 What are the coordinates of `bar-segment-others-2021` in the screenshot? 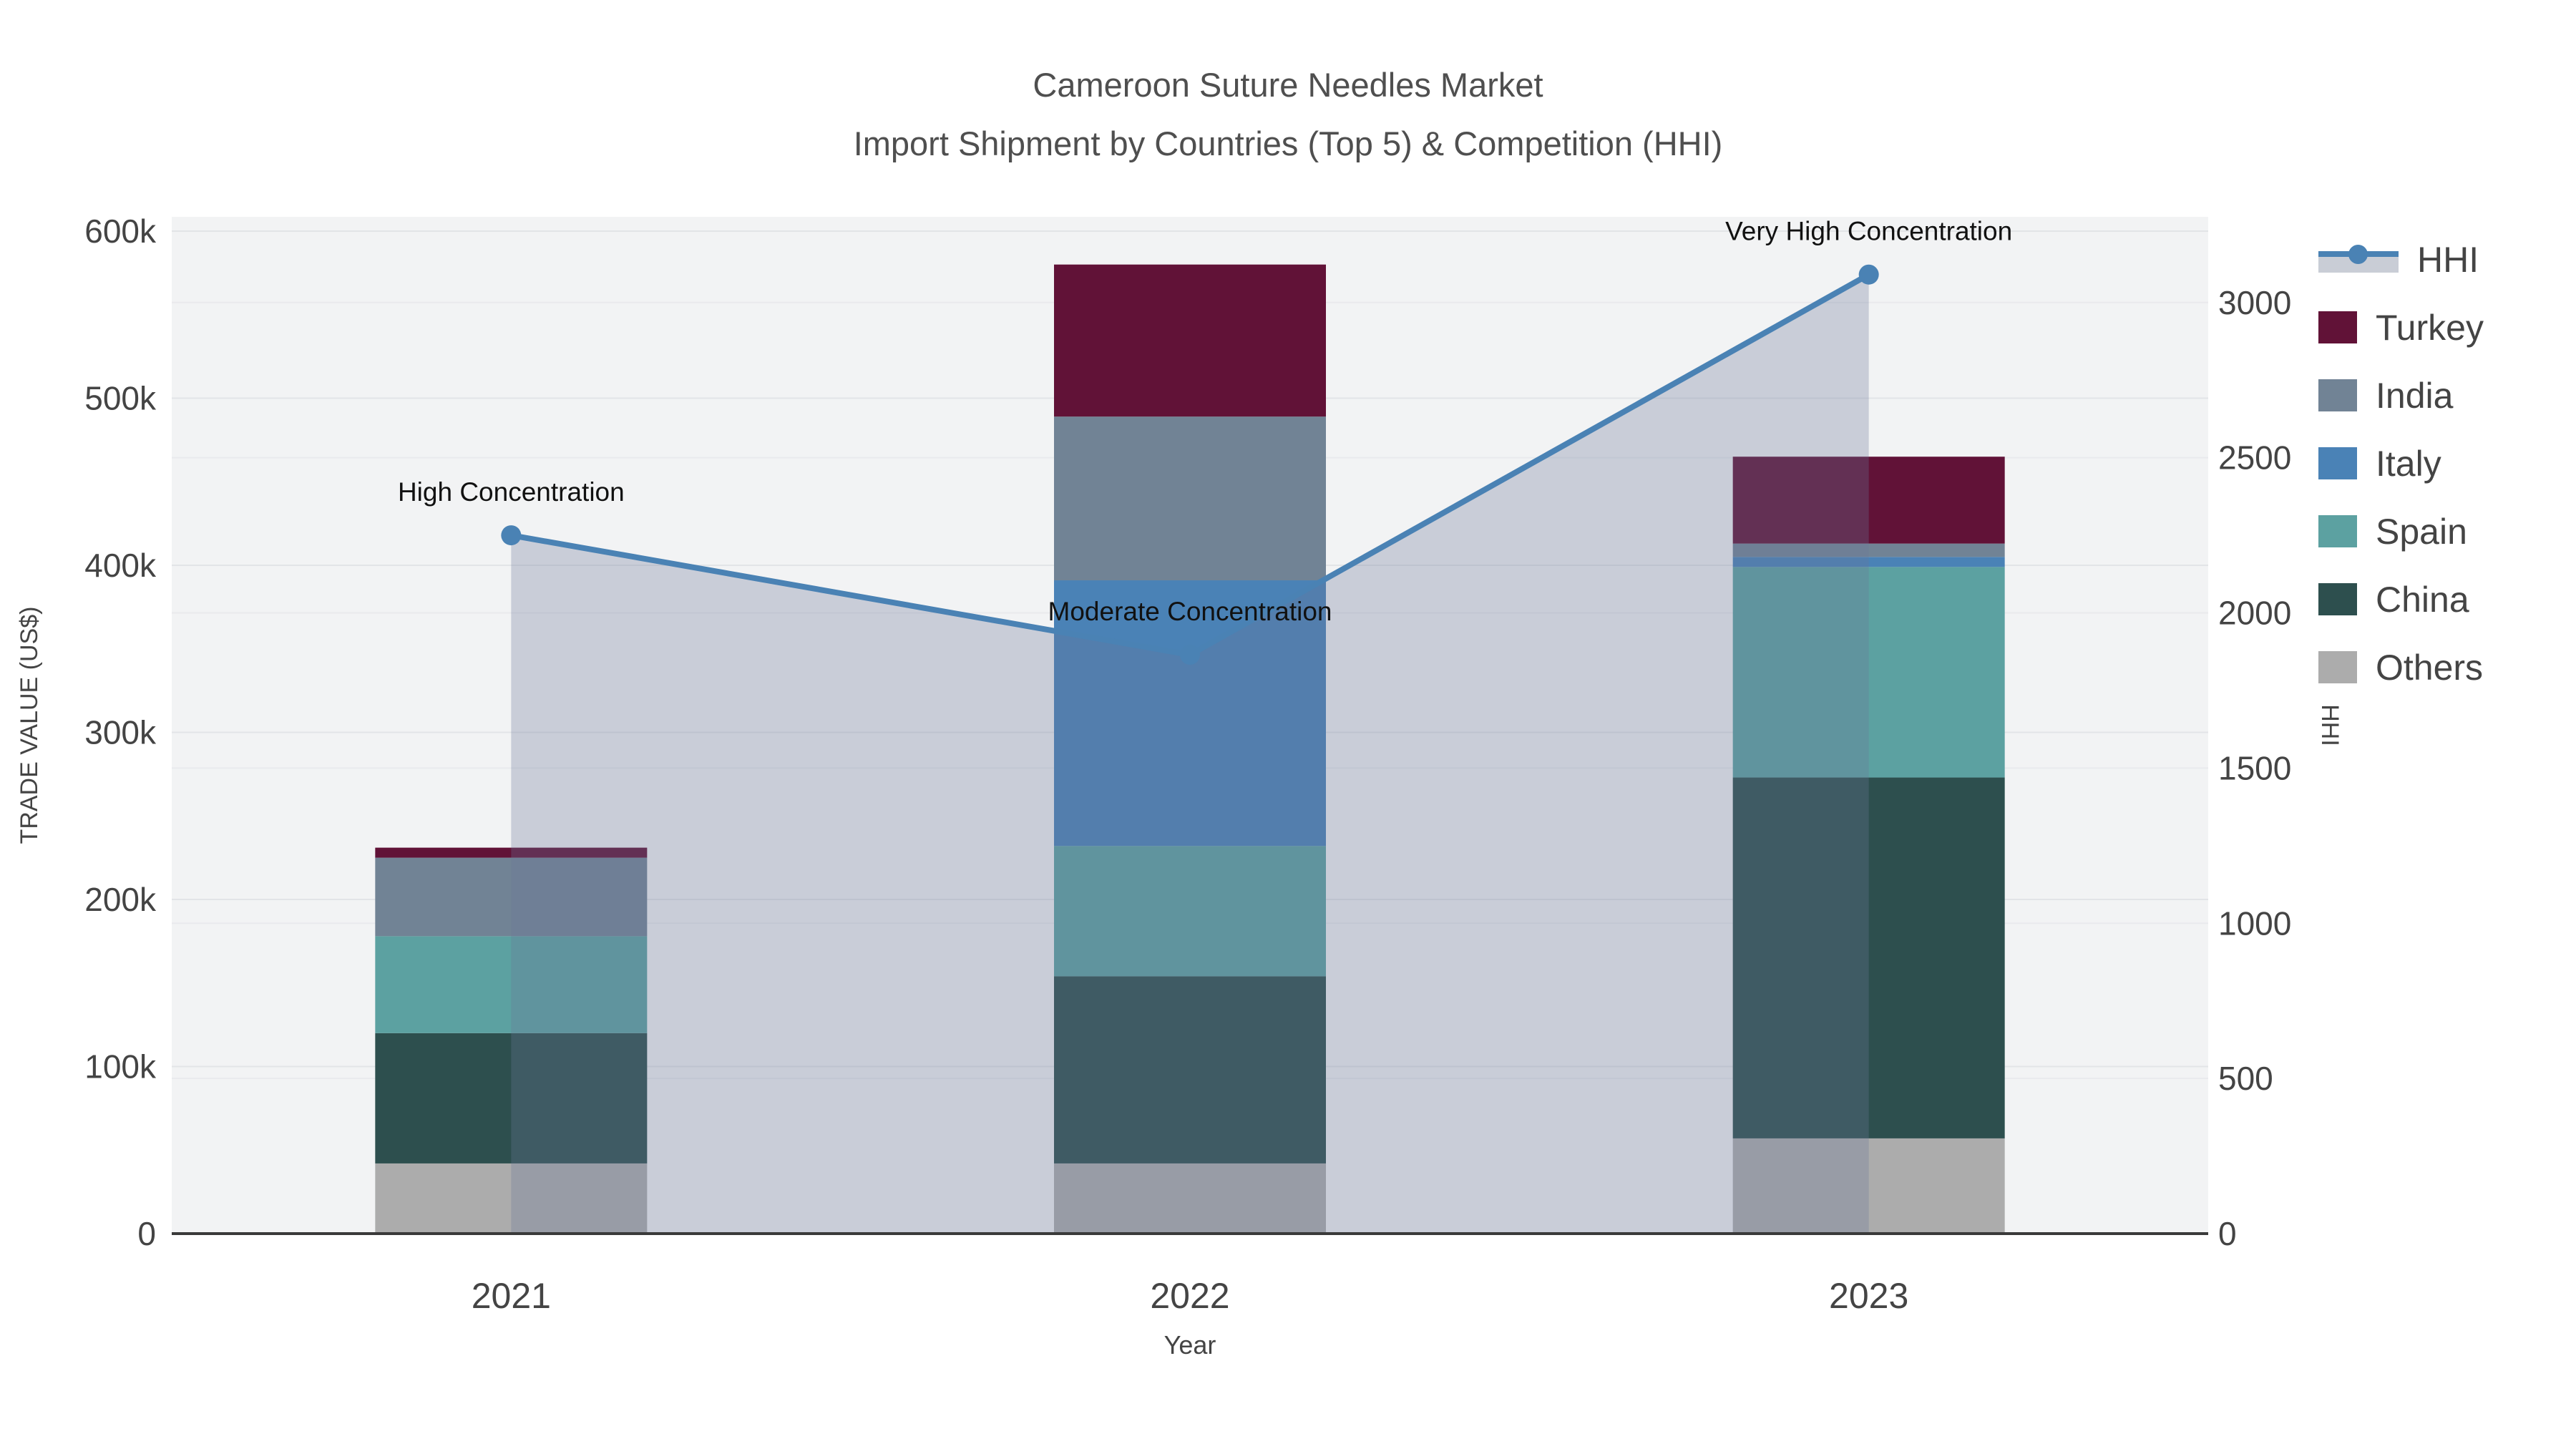 It's located at (511, 1198).